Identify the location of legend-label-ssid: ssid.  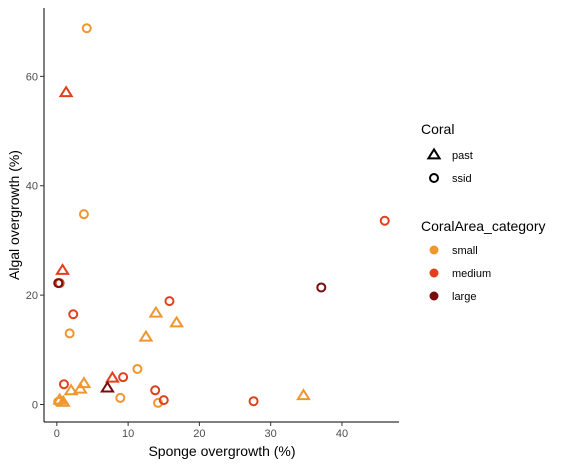
(462, 179).